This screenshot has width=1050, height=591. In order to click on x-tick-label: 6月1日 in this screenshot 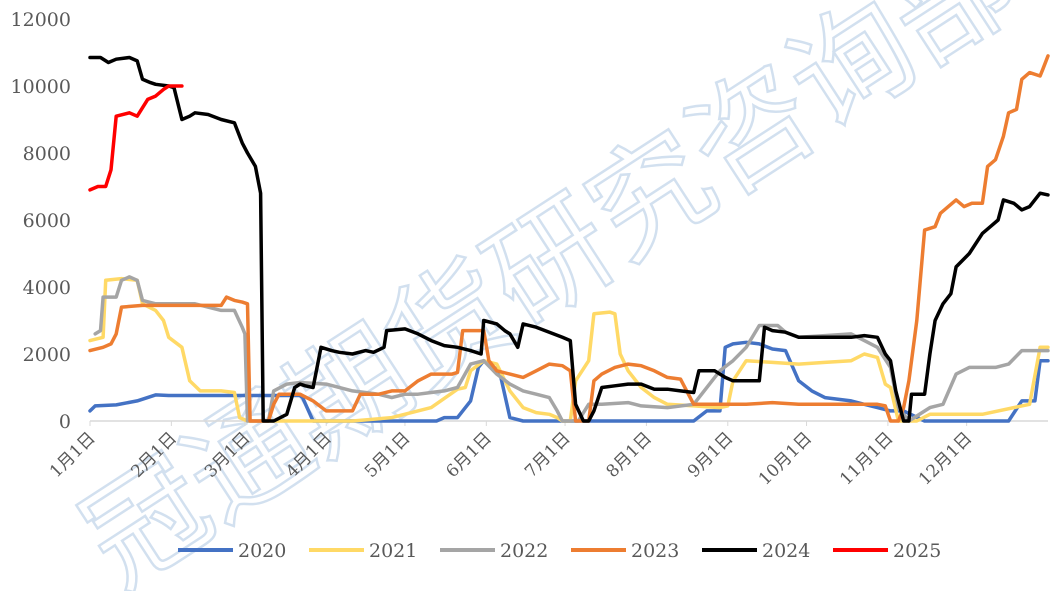, I will do `click(468, 454)`.